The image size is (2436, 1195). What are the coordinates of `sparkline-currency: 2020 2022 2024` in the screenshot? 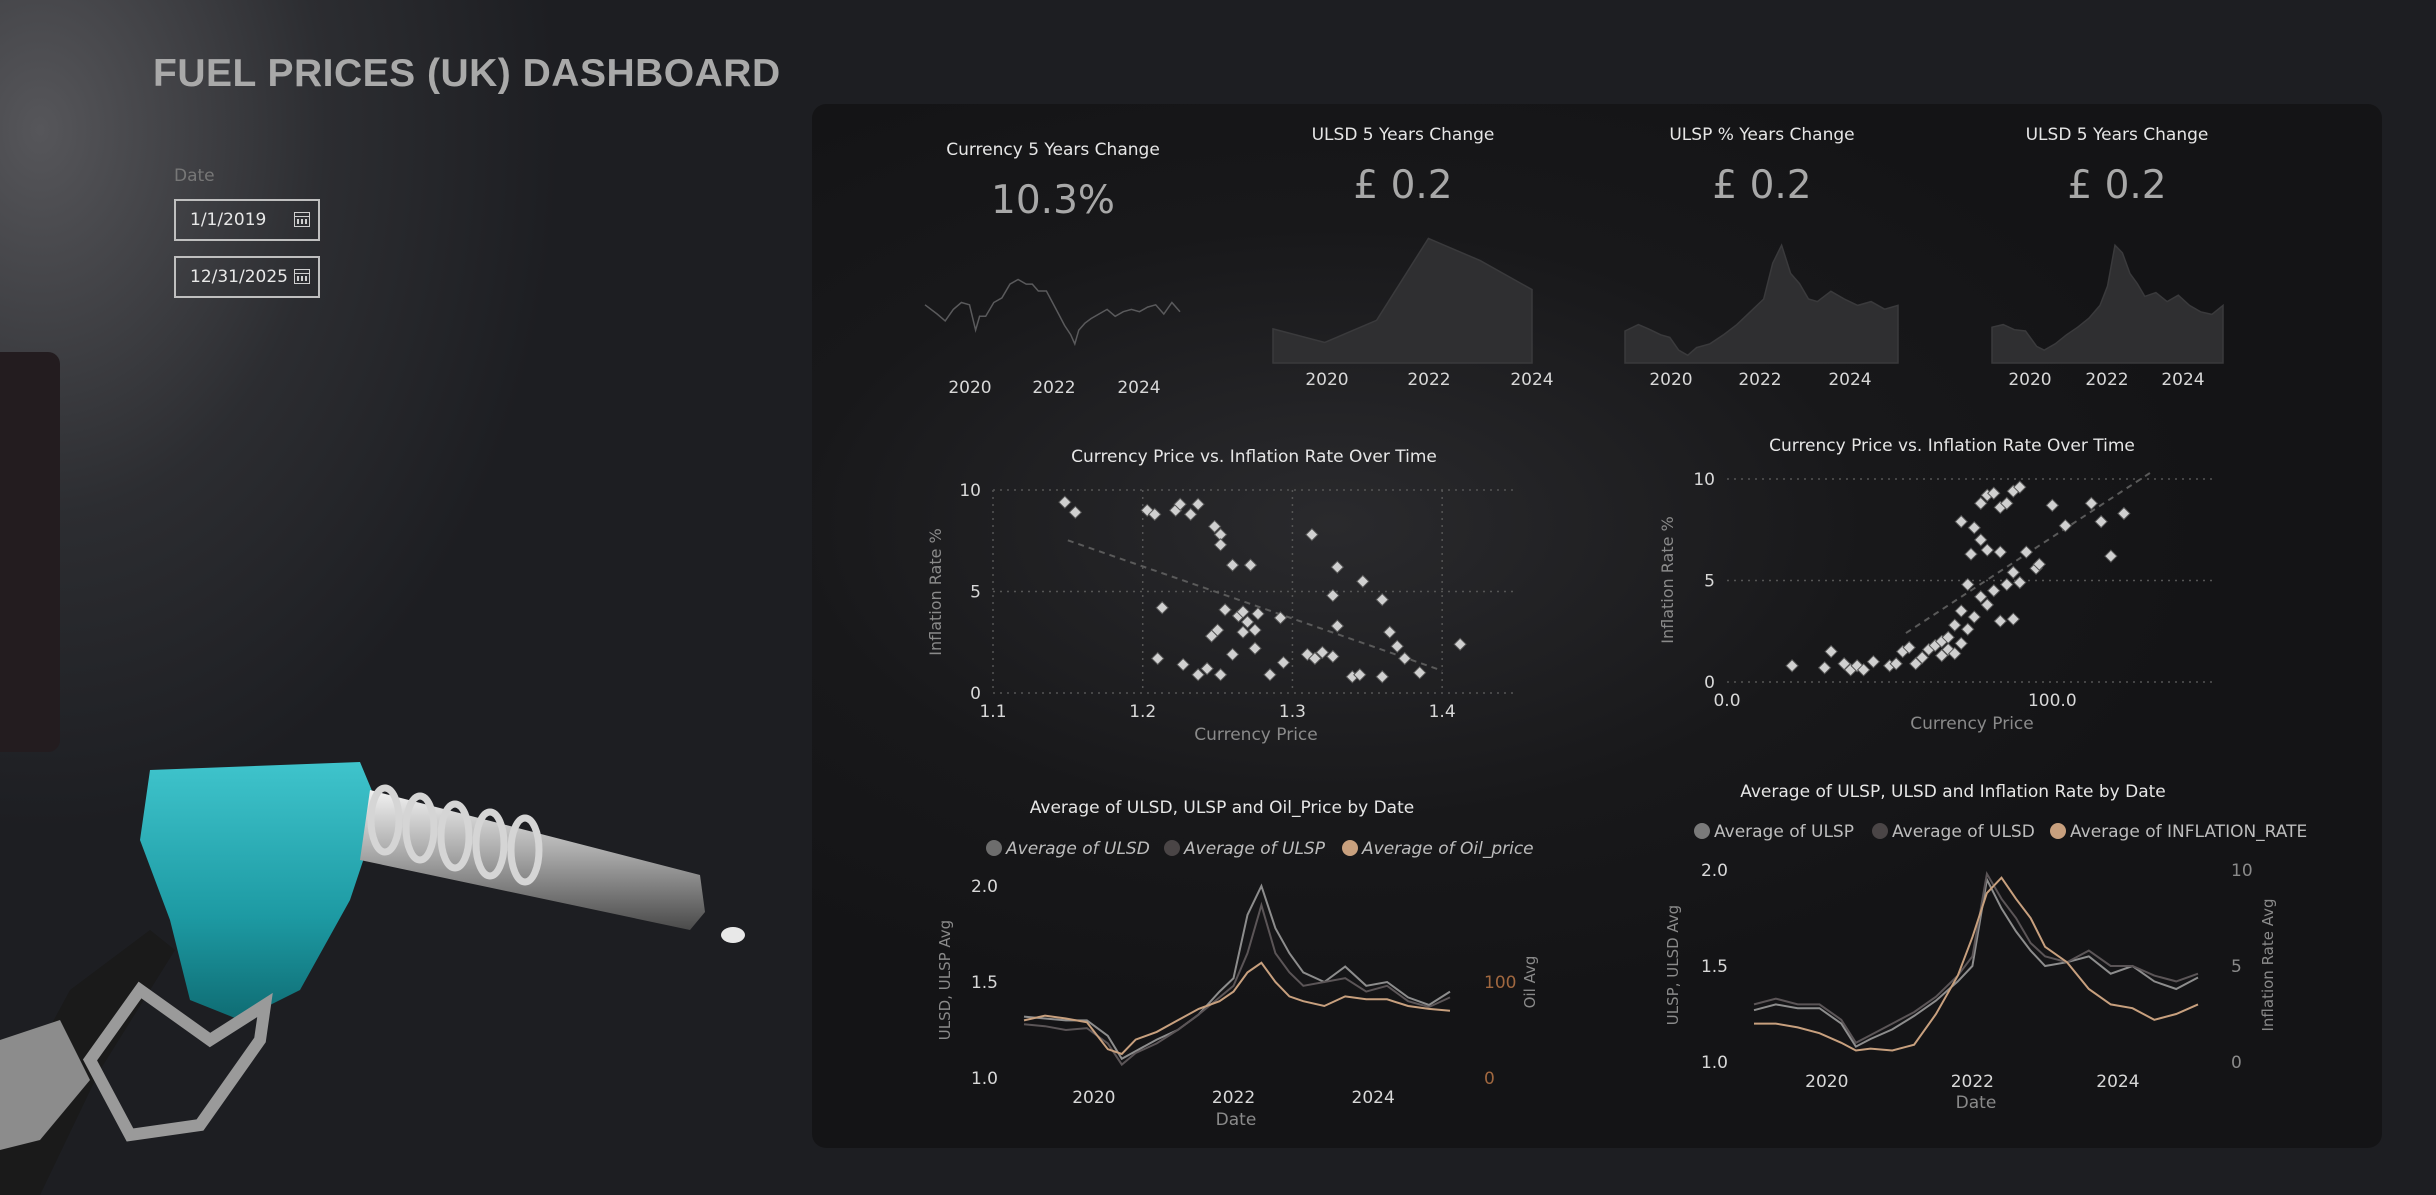 It's located at (1052, 338).